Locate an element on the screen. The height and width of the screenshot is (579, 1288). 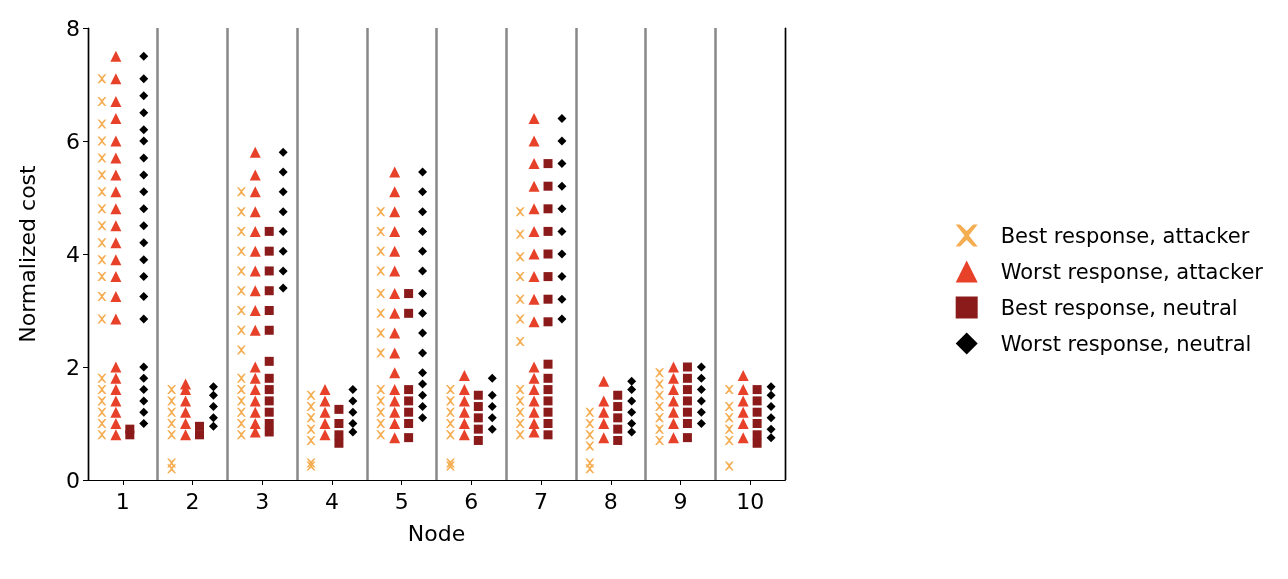
x-tick-label: 7 is located at coordinates (541, 501).